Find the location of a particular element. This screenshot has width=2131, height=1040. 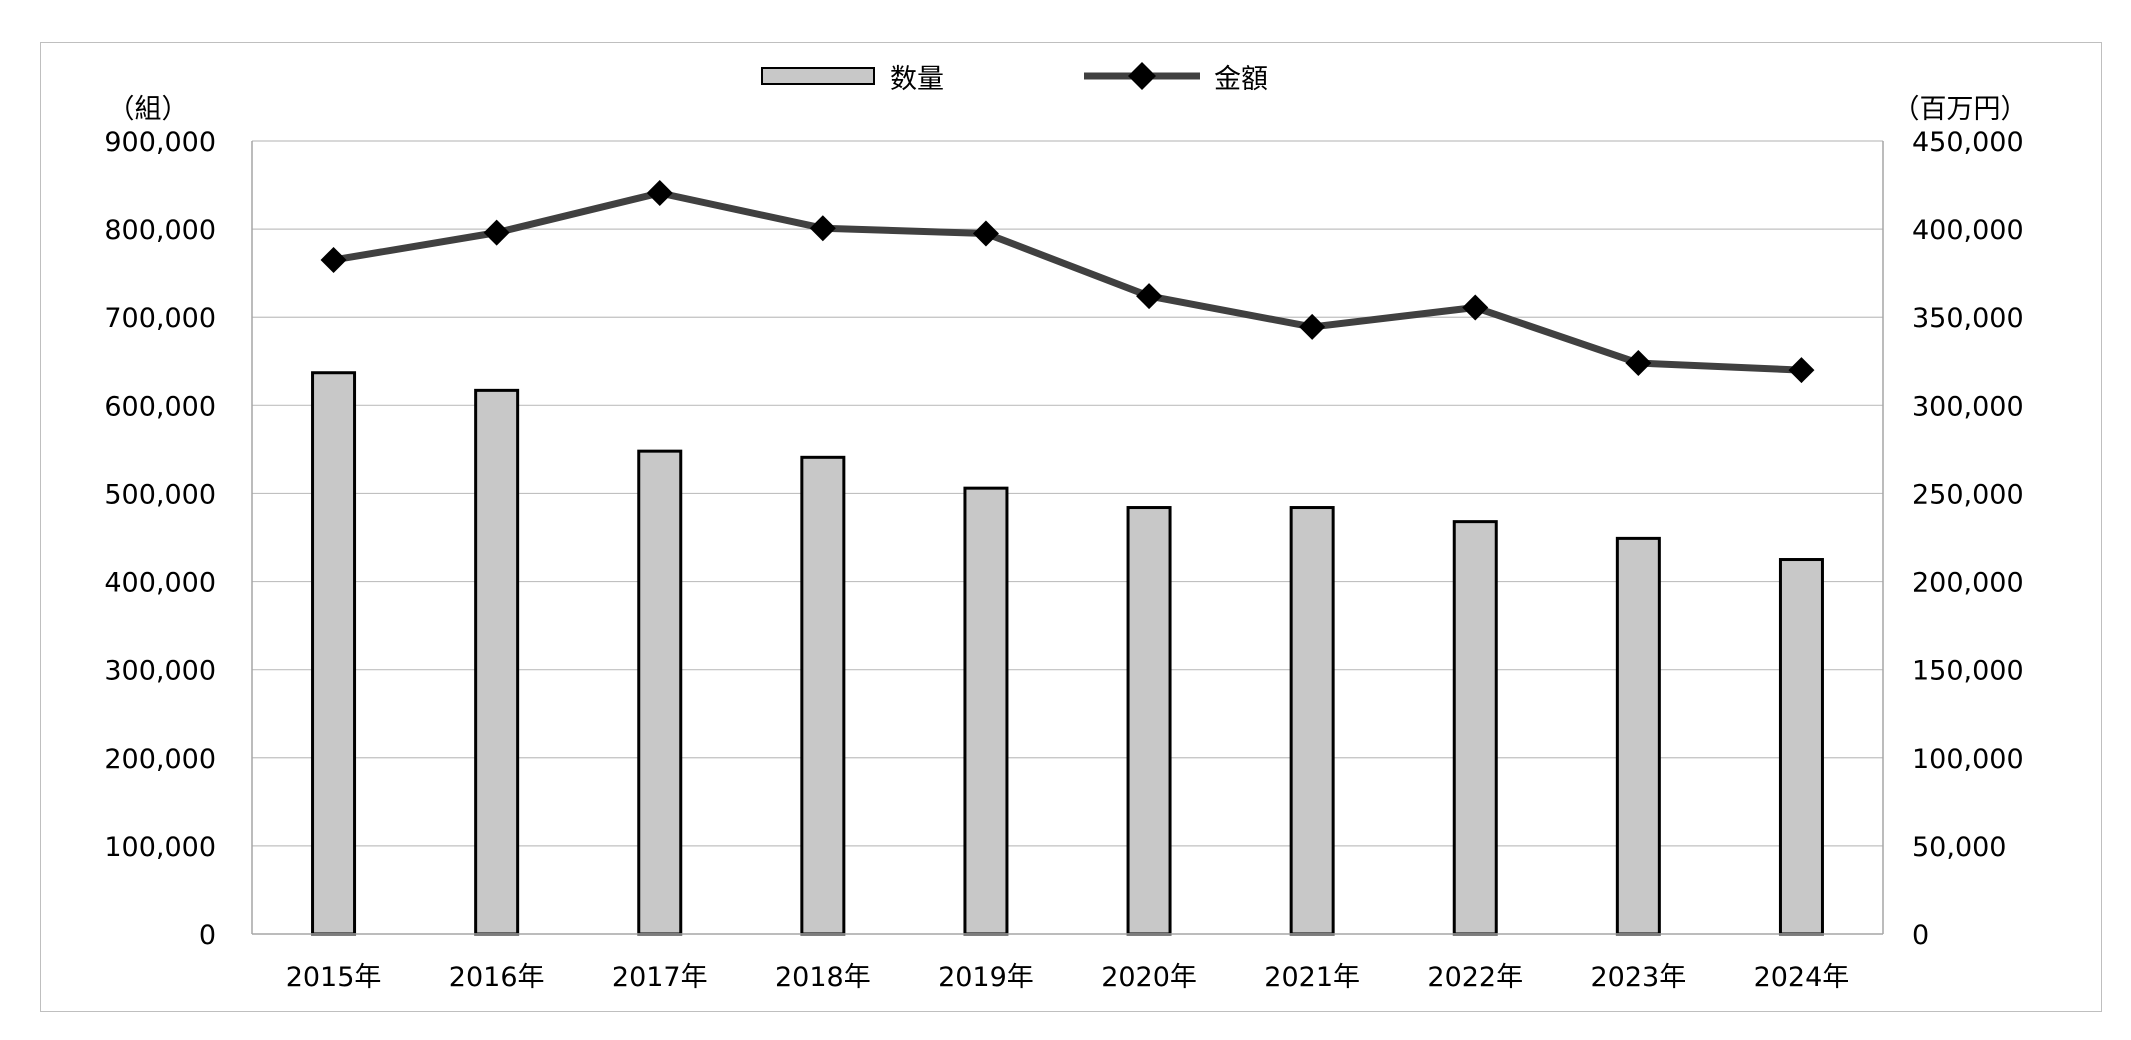

left-tick-label: 0 is located at coordinates (207, 935).